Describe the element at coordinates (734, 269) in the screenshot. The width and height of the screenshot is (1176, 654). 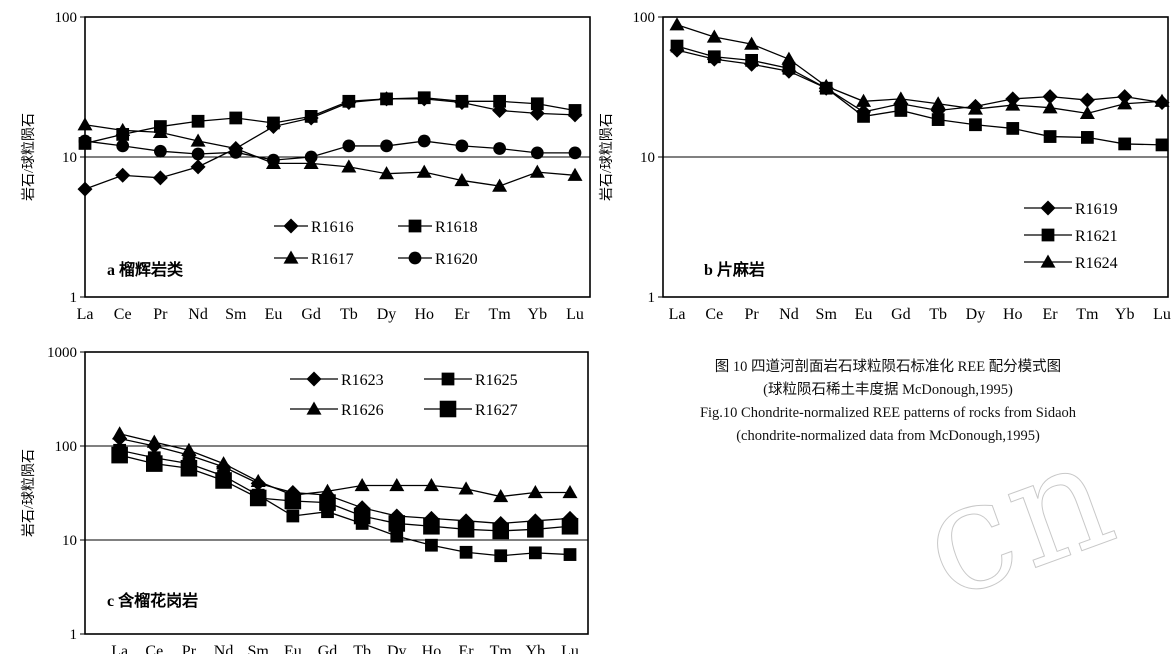
I see `panel-label: b 片麻岩` at that location.